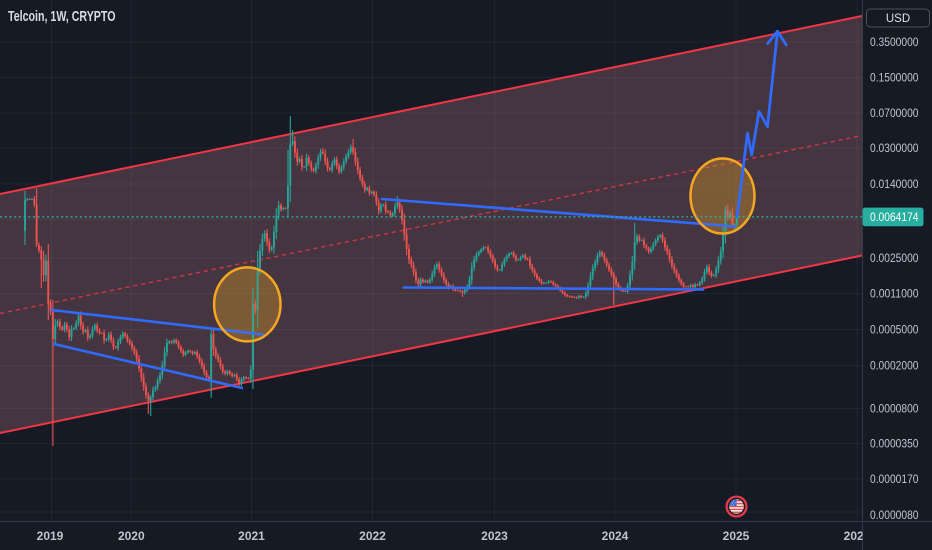 Image resolution: width=932 pixels, height=550 pixels. What do you see at coordinates (615, 536) in the screenshot?
I see `svg-text: 2024` at bounding box center [615, 536].